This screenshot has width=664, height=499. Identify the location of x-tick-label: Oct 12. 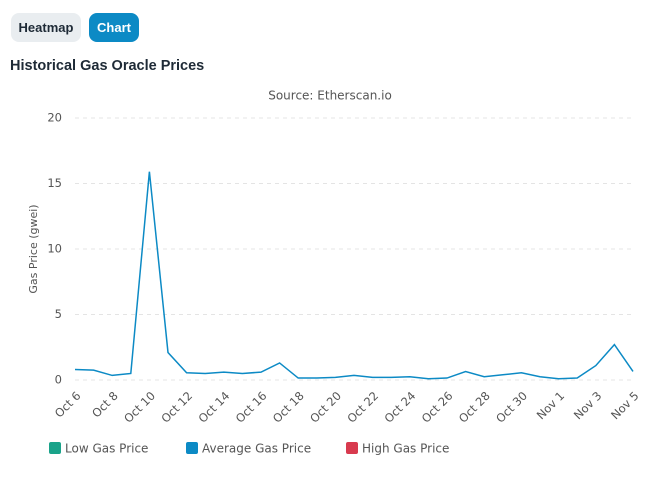
(176, 407).